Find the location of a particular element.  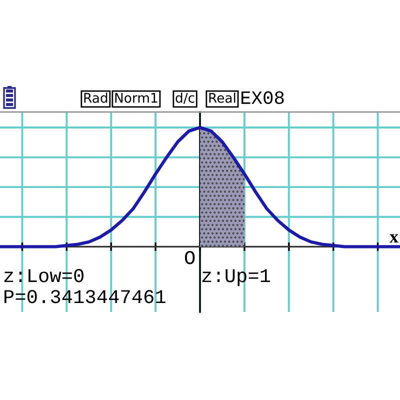

text: d/c is located at coordinates (185, 98).